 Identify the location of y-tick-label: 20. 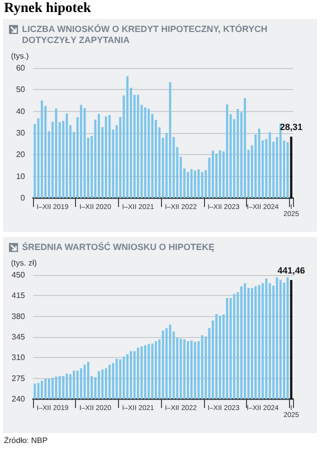
(21, 155).